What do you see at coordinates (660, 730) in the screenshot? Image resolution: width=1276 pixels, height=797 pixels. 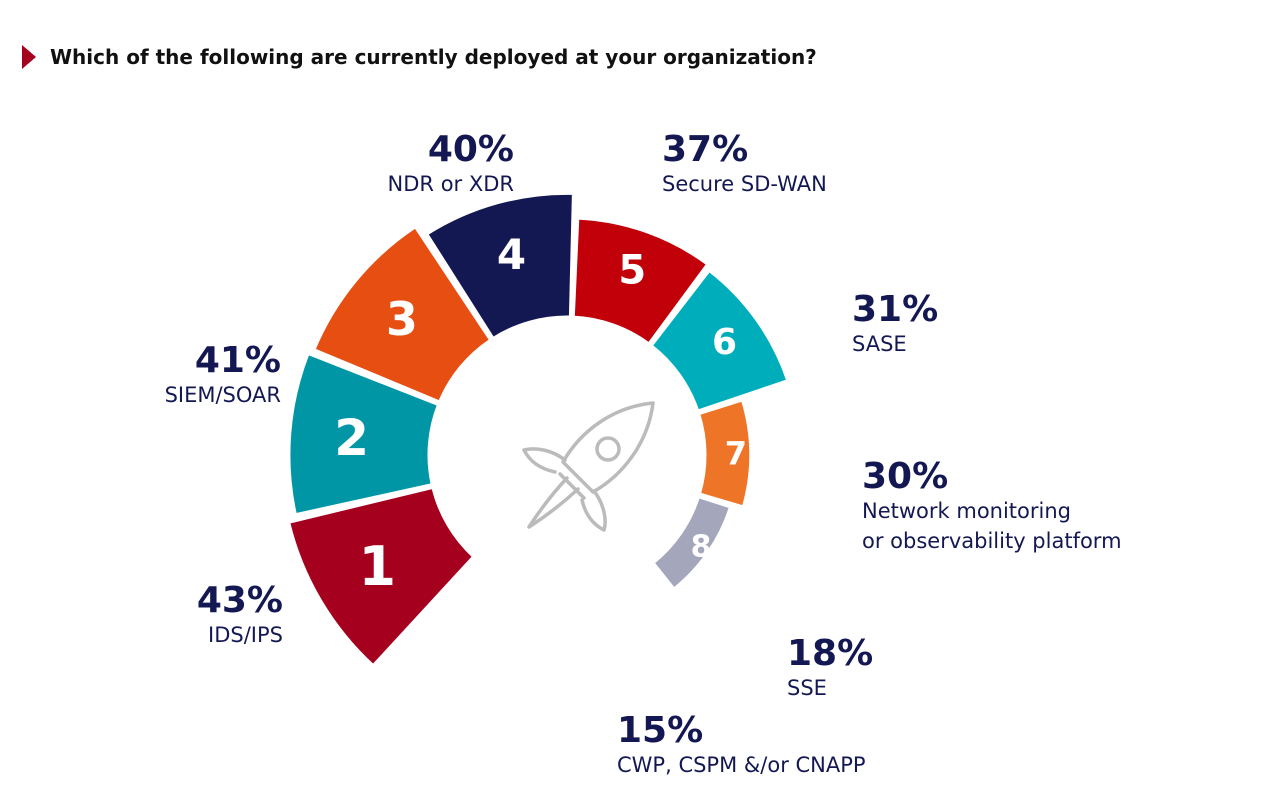 I see `value-label-8: 15%` at bounding box center [660, 730].